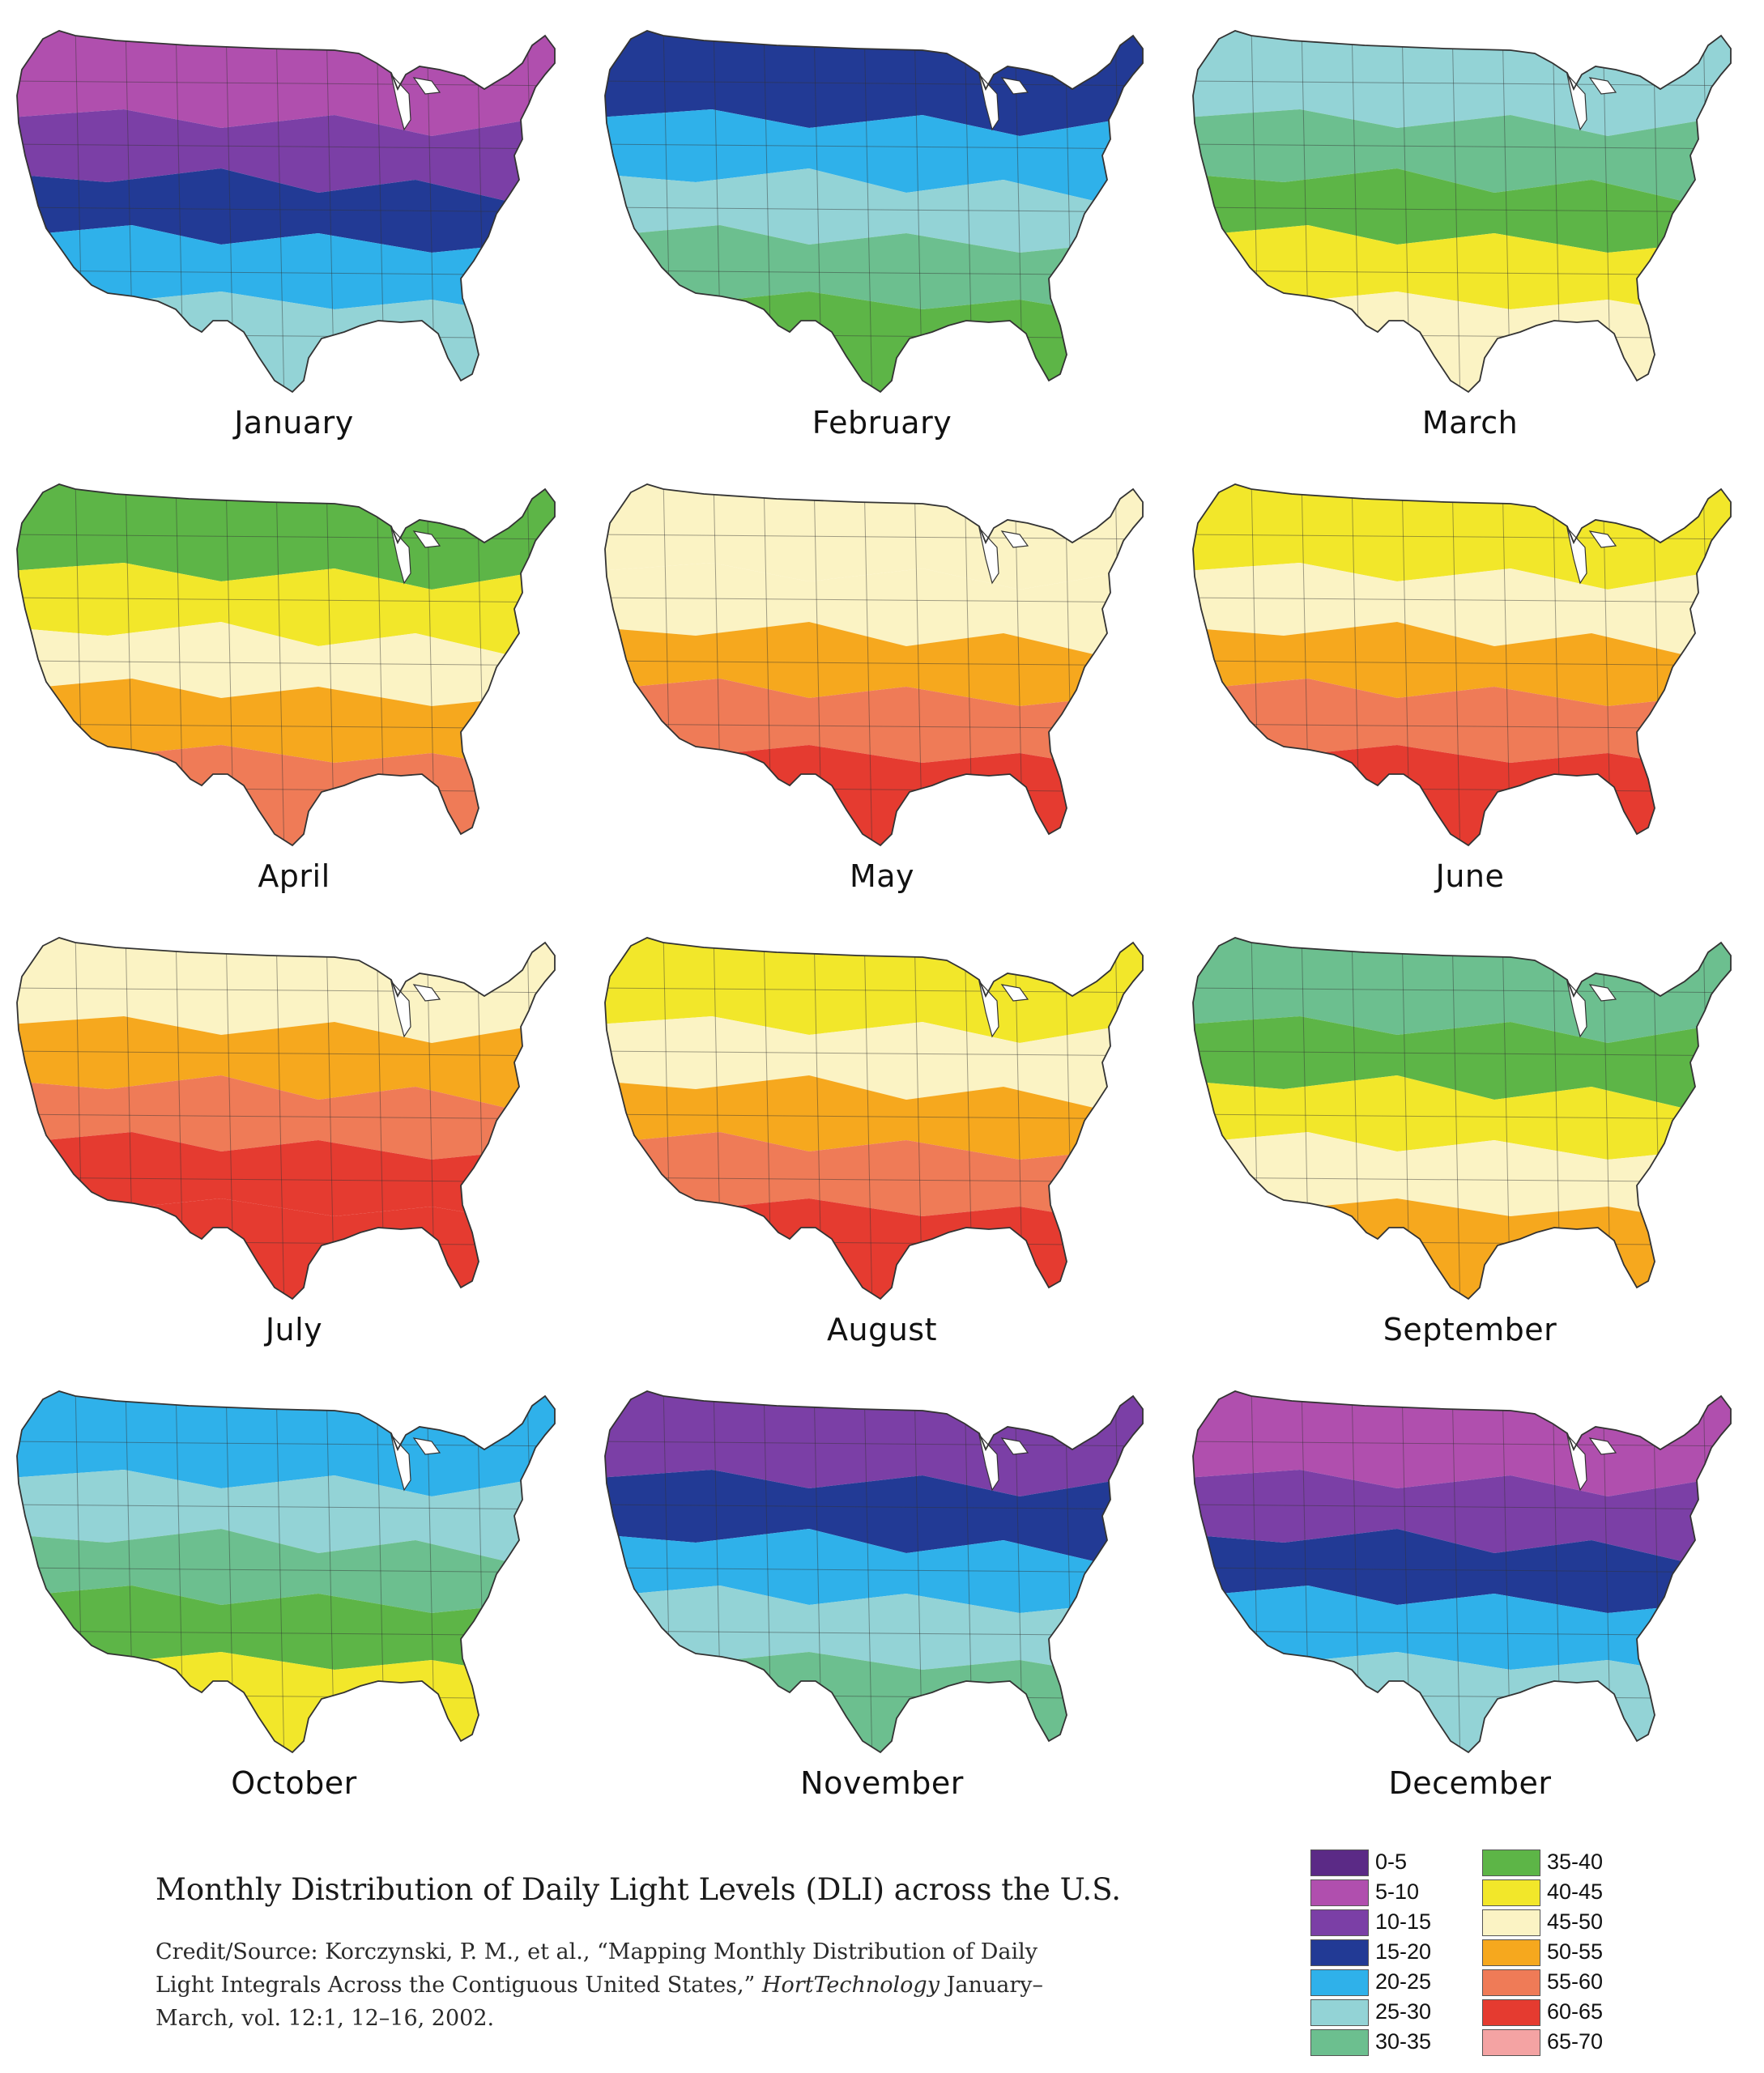 The height and width of the screenshot is (2073, 1764). What do you see at coordinates (1403, 1982) in the screenshot?
I see `legend-label: 20-25` at bounding box center [1403, 1982].